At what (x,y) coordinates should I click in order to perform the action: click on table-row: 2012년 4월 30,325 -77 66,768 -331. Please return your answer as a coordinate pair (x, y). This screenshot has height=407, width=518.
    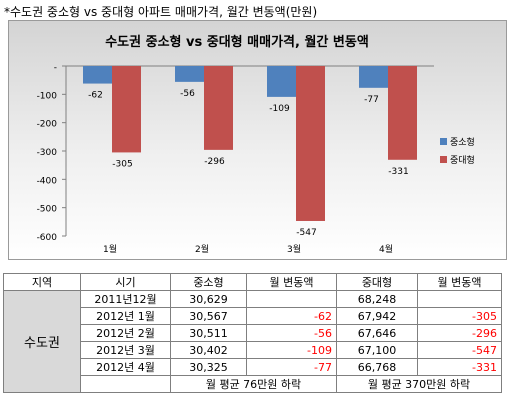
    Looking at the image, I should click on (253, 367).